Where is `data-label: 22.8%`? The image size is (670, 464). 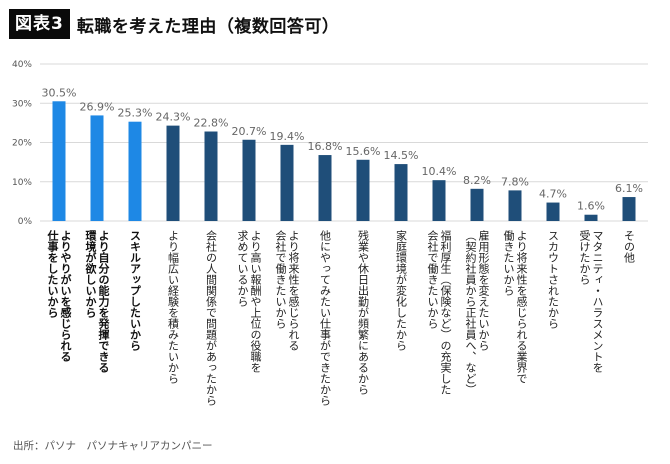
data-label: 22.8% is located at coordinates (211, 123).